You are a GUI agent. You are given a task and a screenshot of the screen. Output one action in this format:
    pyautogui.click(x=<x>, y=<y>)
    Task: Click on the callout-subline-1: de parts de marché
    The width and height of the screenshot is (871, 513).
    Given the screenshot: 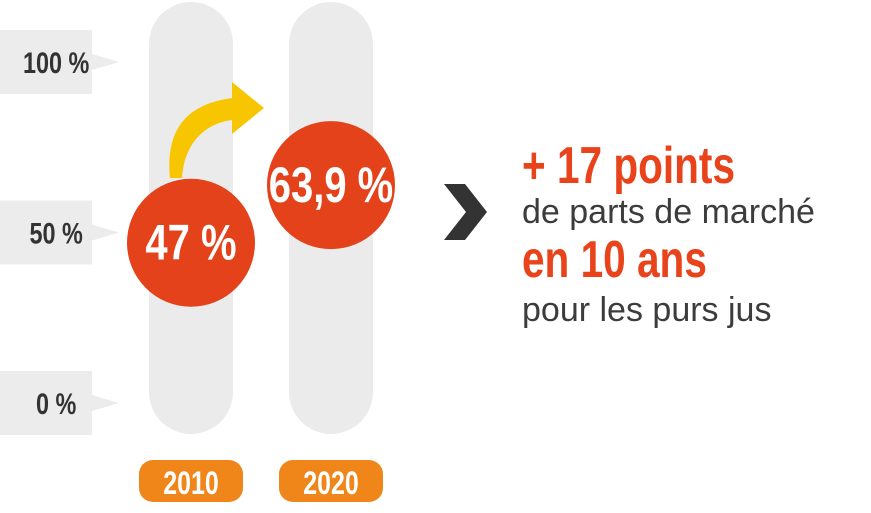 What is the action you would take?
    pyautogui.click(x=668, y=212)
    